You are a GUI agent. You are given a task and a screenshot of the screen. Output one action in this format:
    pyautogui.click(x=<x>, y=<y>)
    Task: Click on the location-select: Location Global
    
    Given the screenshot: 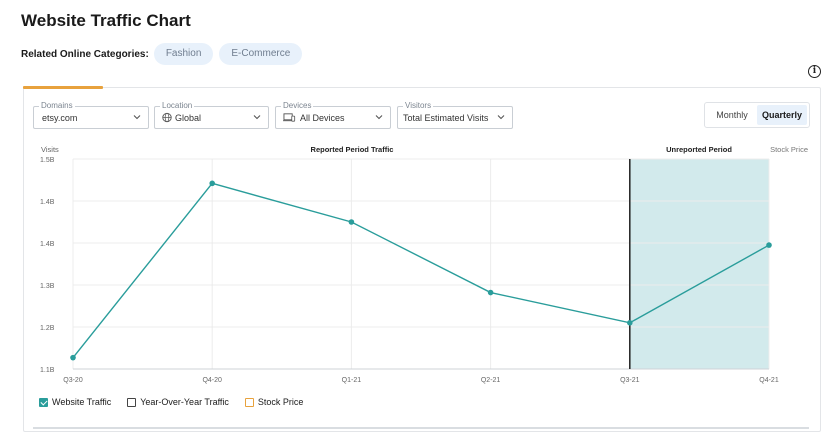 What is the action you would take?
    pyautogui.click(x=211, y=115)
    